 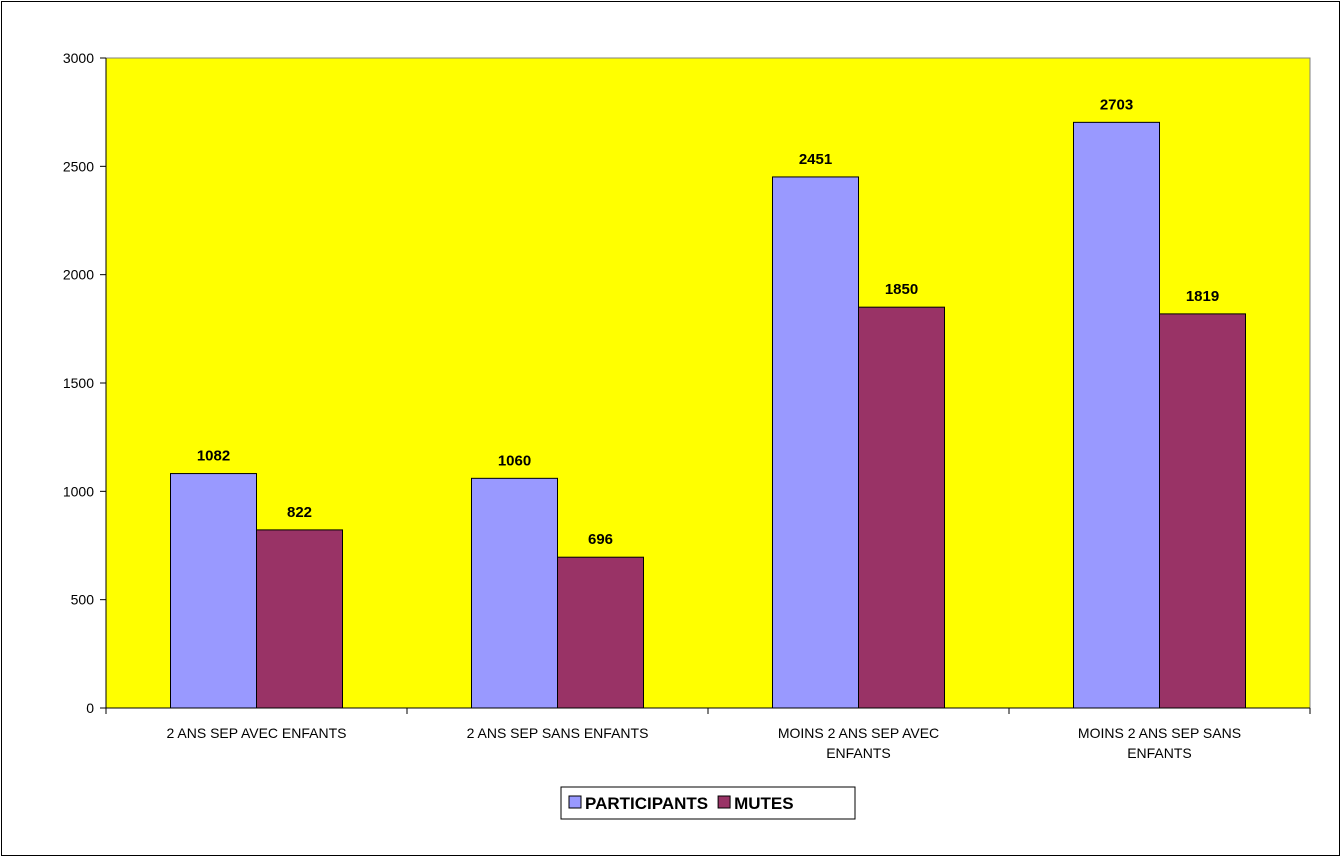 I want to click on x-category-label: 2 ANS SEP SANS ENFANTS, so click(x=558, y=733).